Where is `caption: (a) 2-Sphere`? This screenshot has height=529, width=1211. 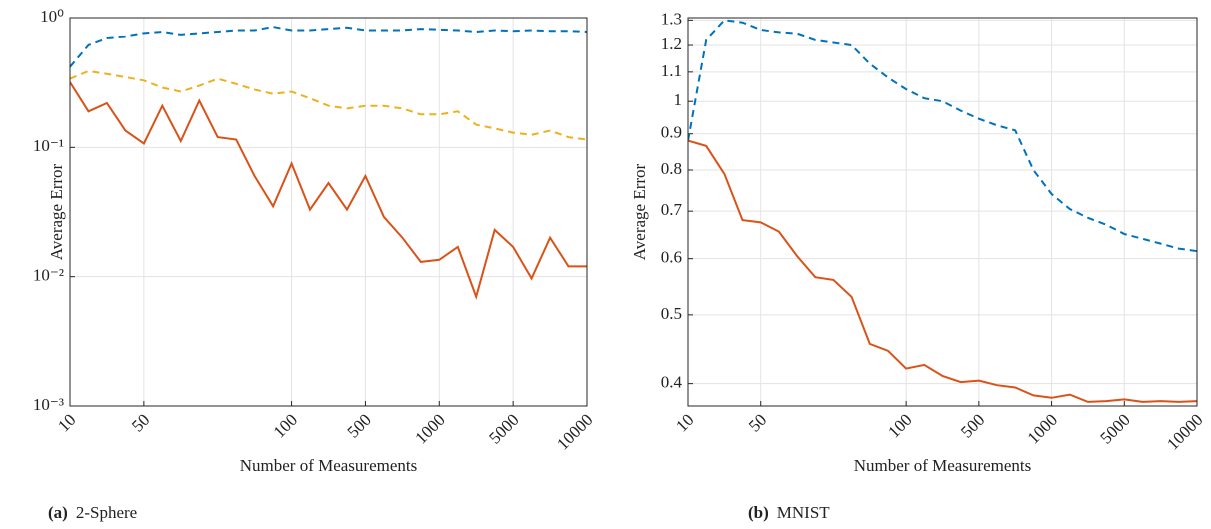
caption: (a) 2-Sphere is located at coordinates (92, 512).